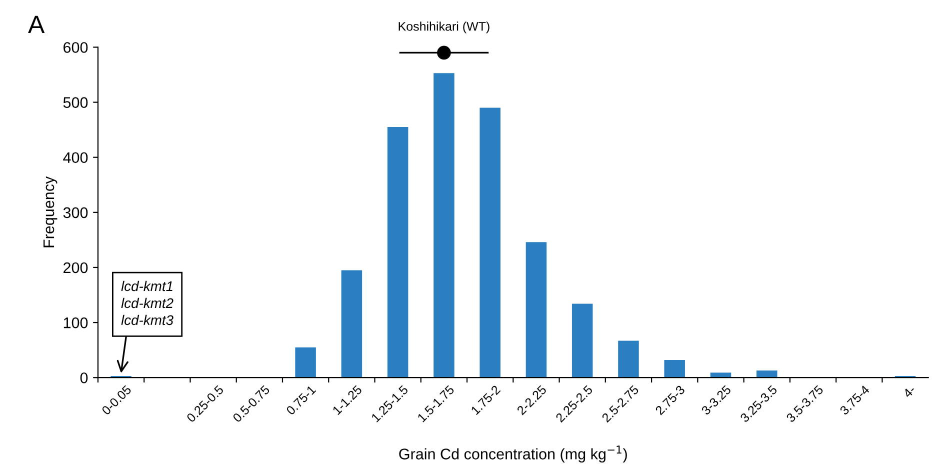 Image resolution: width=933 pixels, height=472 pixels. I want to click on annotation: lcd-kmt1 lcd-kmt2 lcd-kmt3, so click(147, 303).